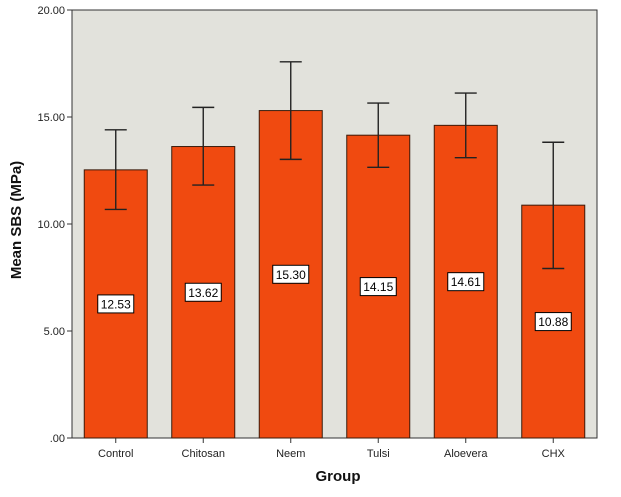 This screenshot has height=497, width=621. What do you see at coordinates (203, 454) in the screenshot?
I see `x-tick-label: Chitosan` at bounding box center [203, 454].